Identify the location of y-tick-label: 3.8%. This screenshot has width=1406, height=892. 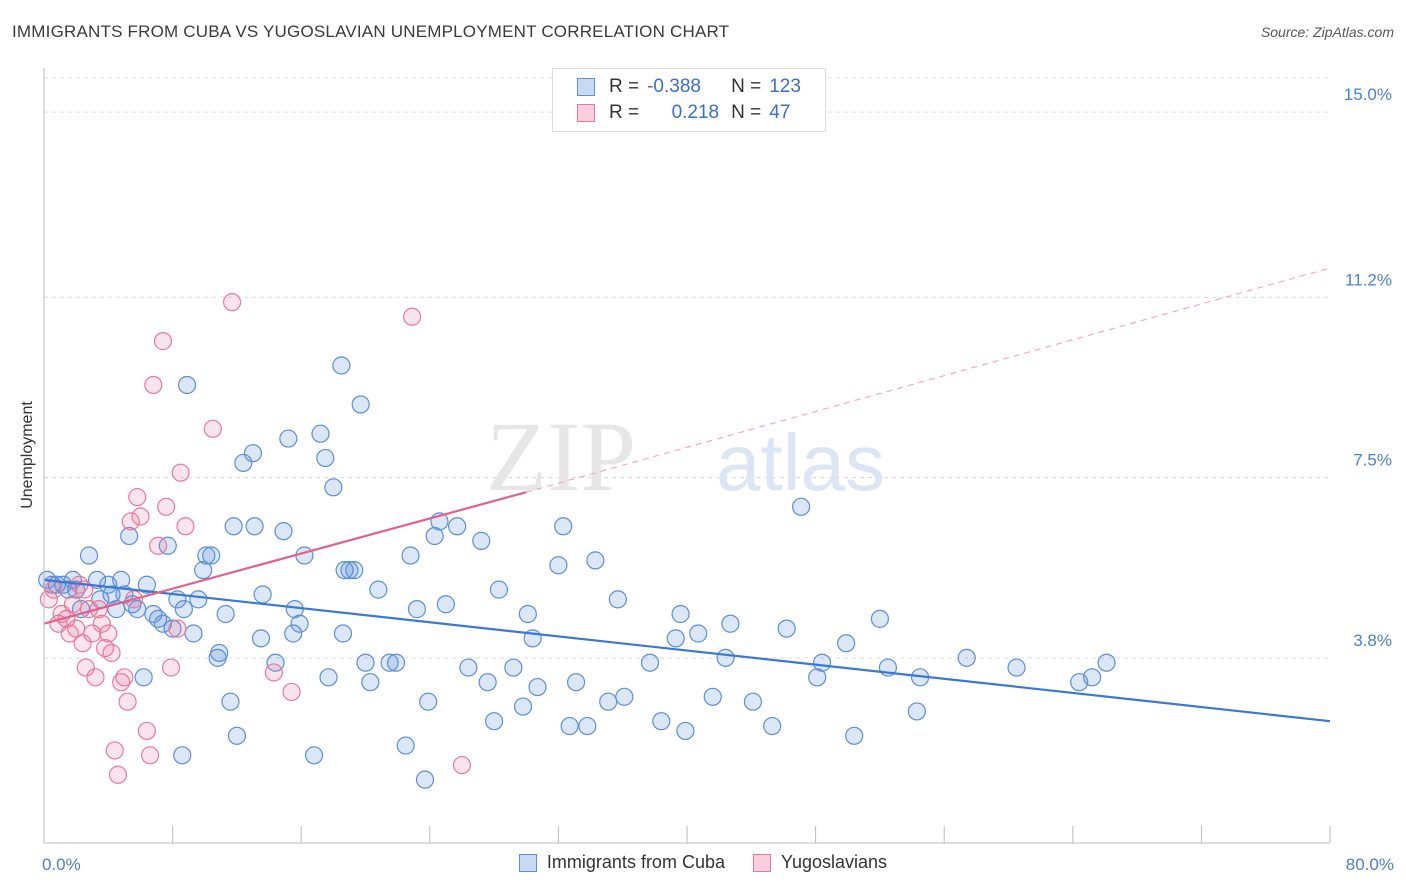
(1372, 640).